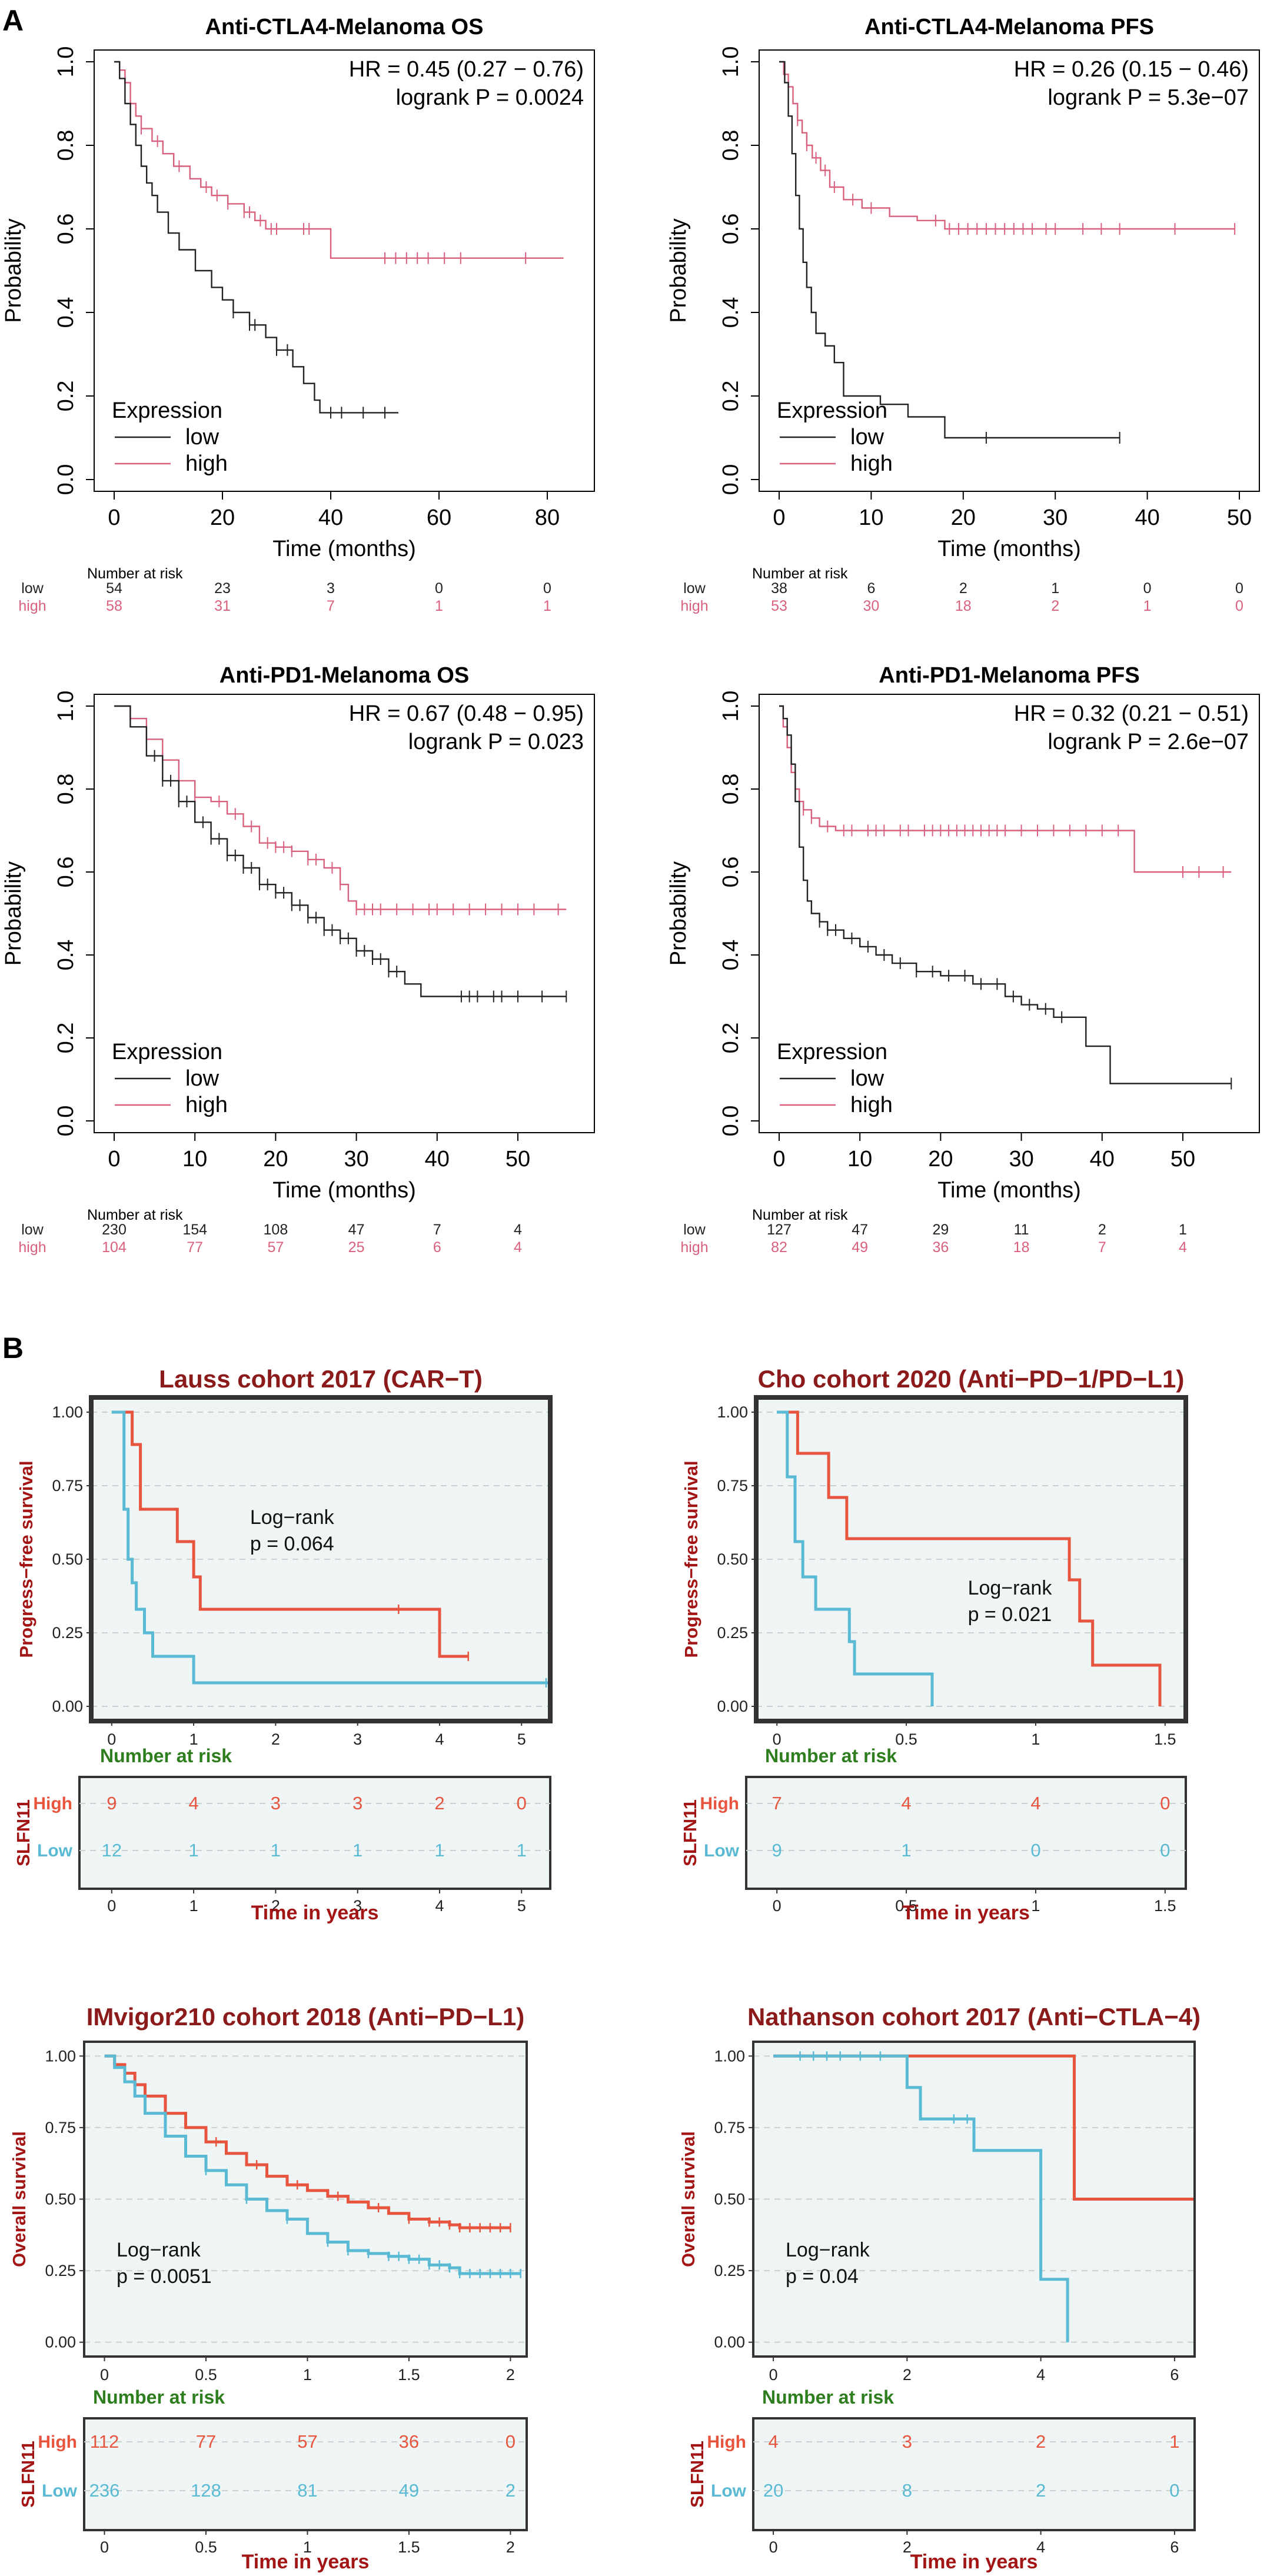  What do you see at coordinates (1148, 742) in the screenshot?
I see `logrank-p-text: logrank P = 2.6e−07` at bounding box center [1148, 742].